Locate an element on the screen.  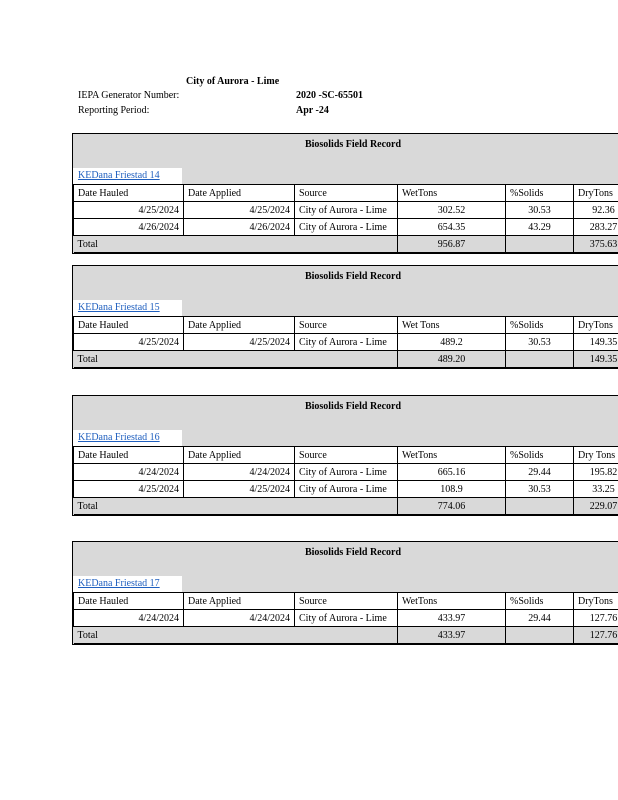
field-link-box: KEDana Friestad 16 is located at coordinates (127, 438).